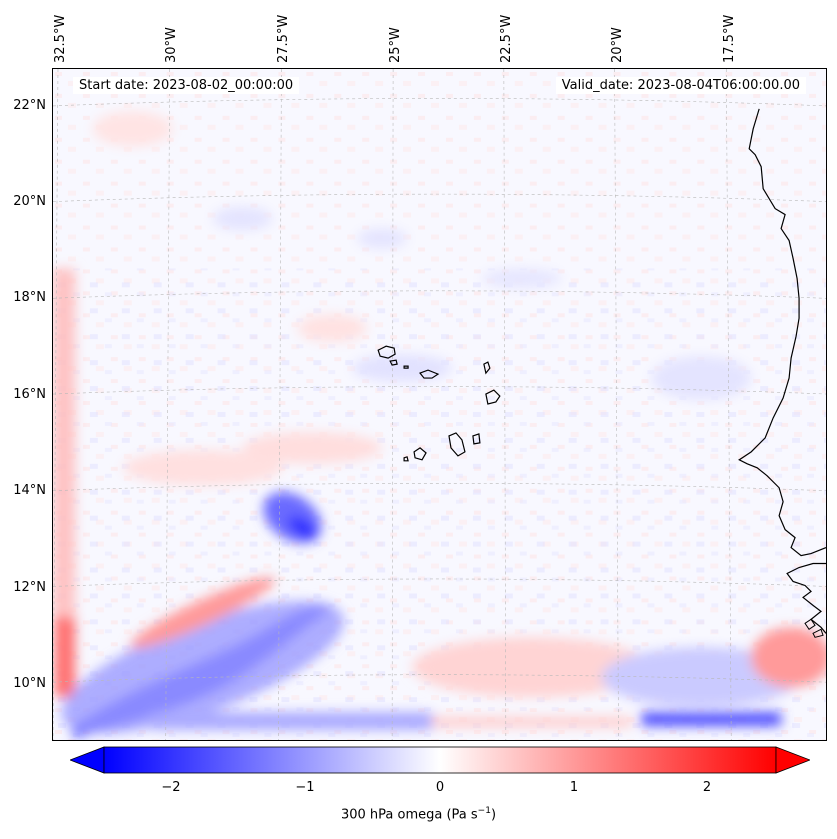 Image resolution: width=837 pixels, height=839 pixels. What do you see at coordinates (393, 362) in the screenshot?
I see `island-sao-vicente` at bounding box center [393, 362].